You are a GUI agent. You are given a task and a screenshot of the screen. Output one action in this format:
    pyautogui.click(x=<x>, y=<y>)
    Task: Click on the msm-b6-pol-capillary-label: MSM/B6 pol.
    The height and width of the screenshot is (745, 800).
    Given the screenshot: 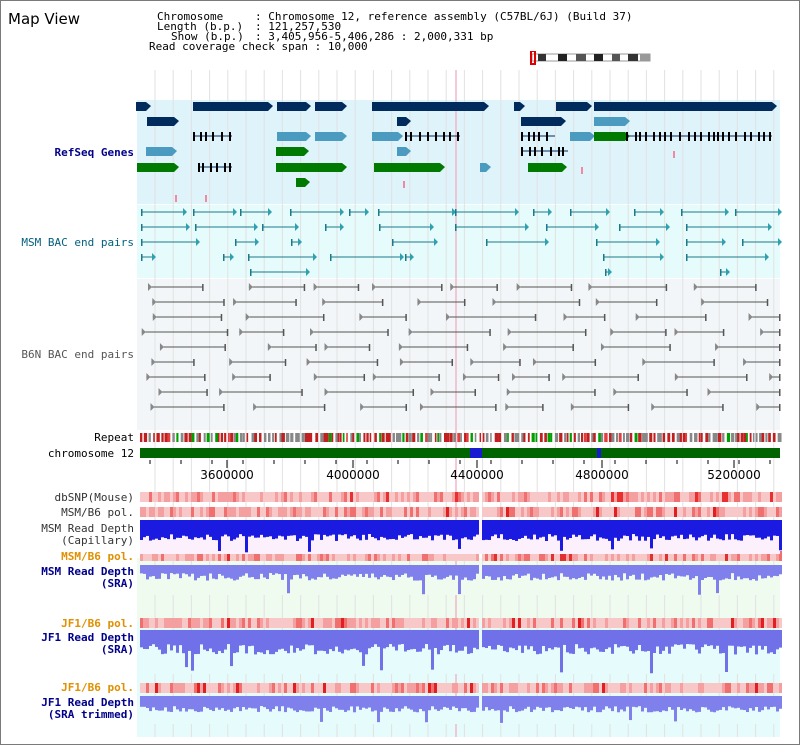 What is the action you would take?
    pyautogui.click(x=97, y=512)
    